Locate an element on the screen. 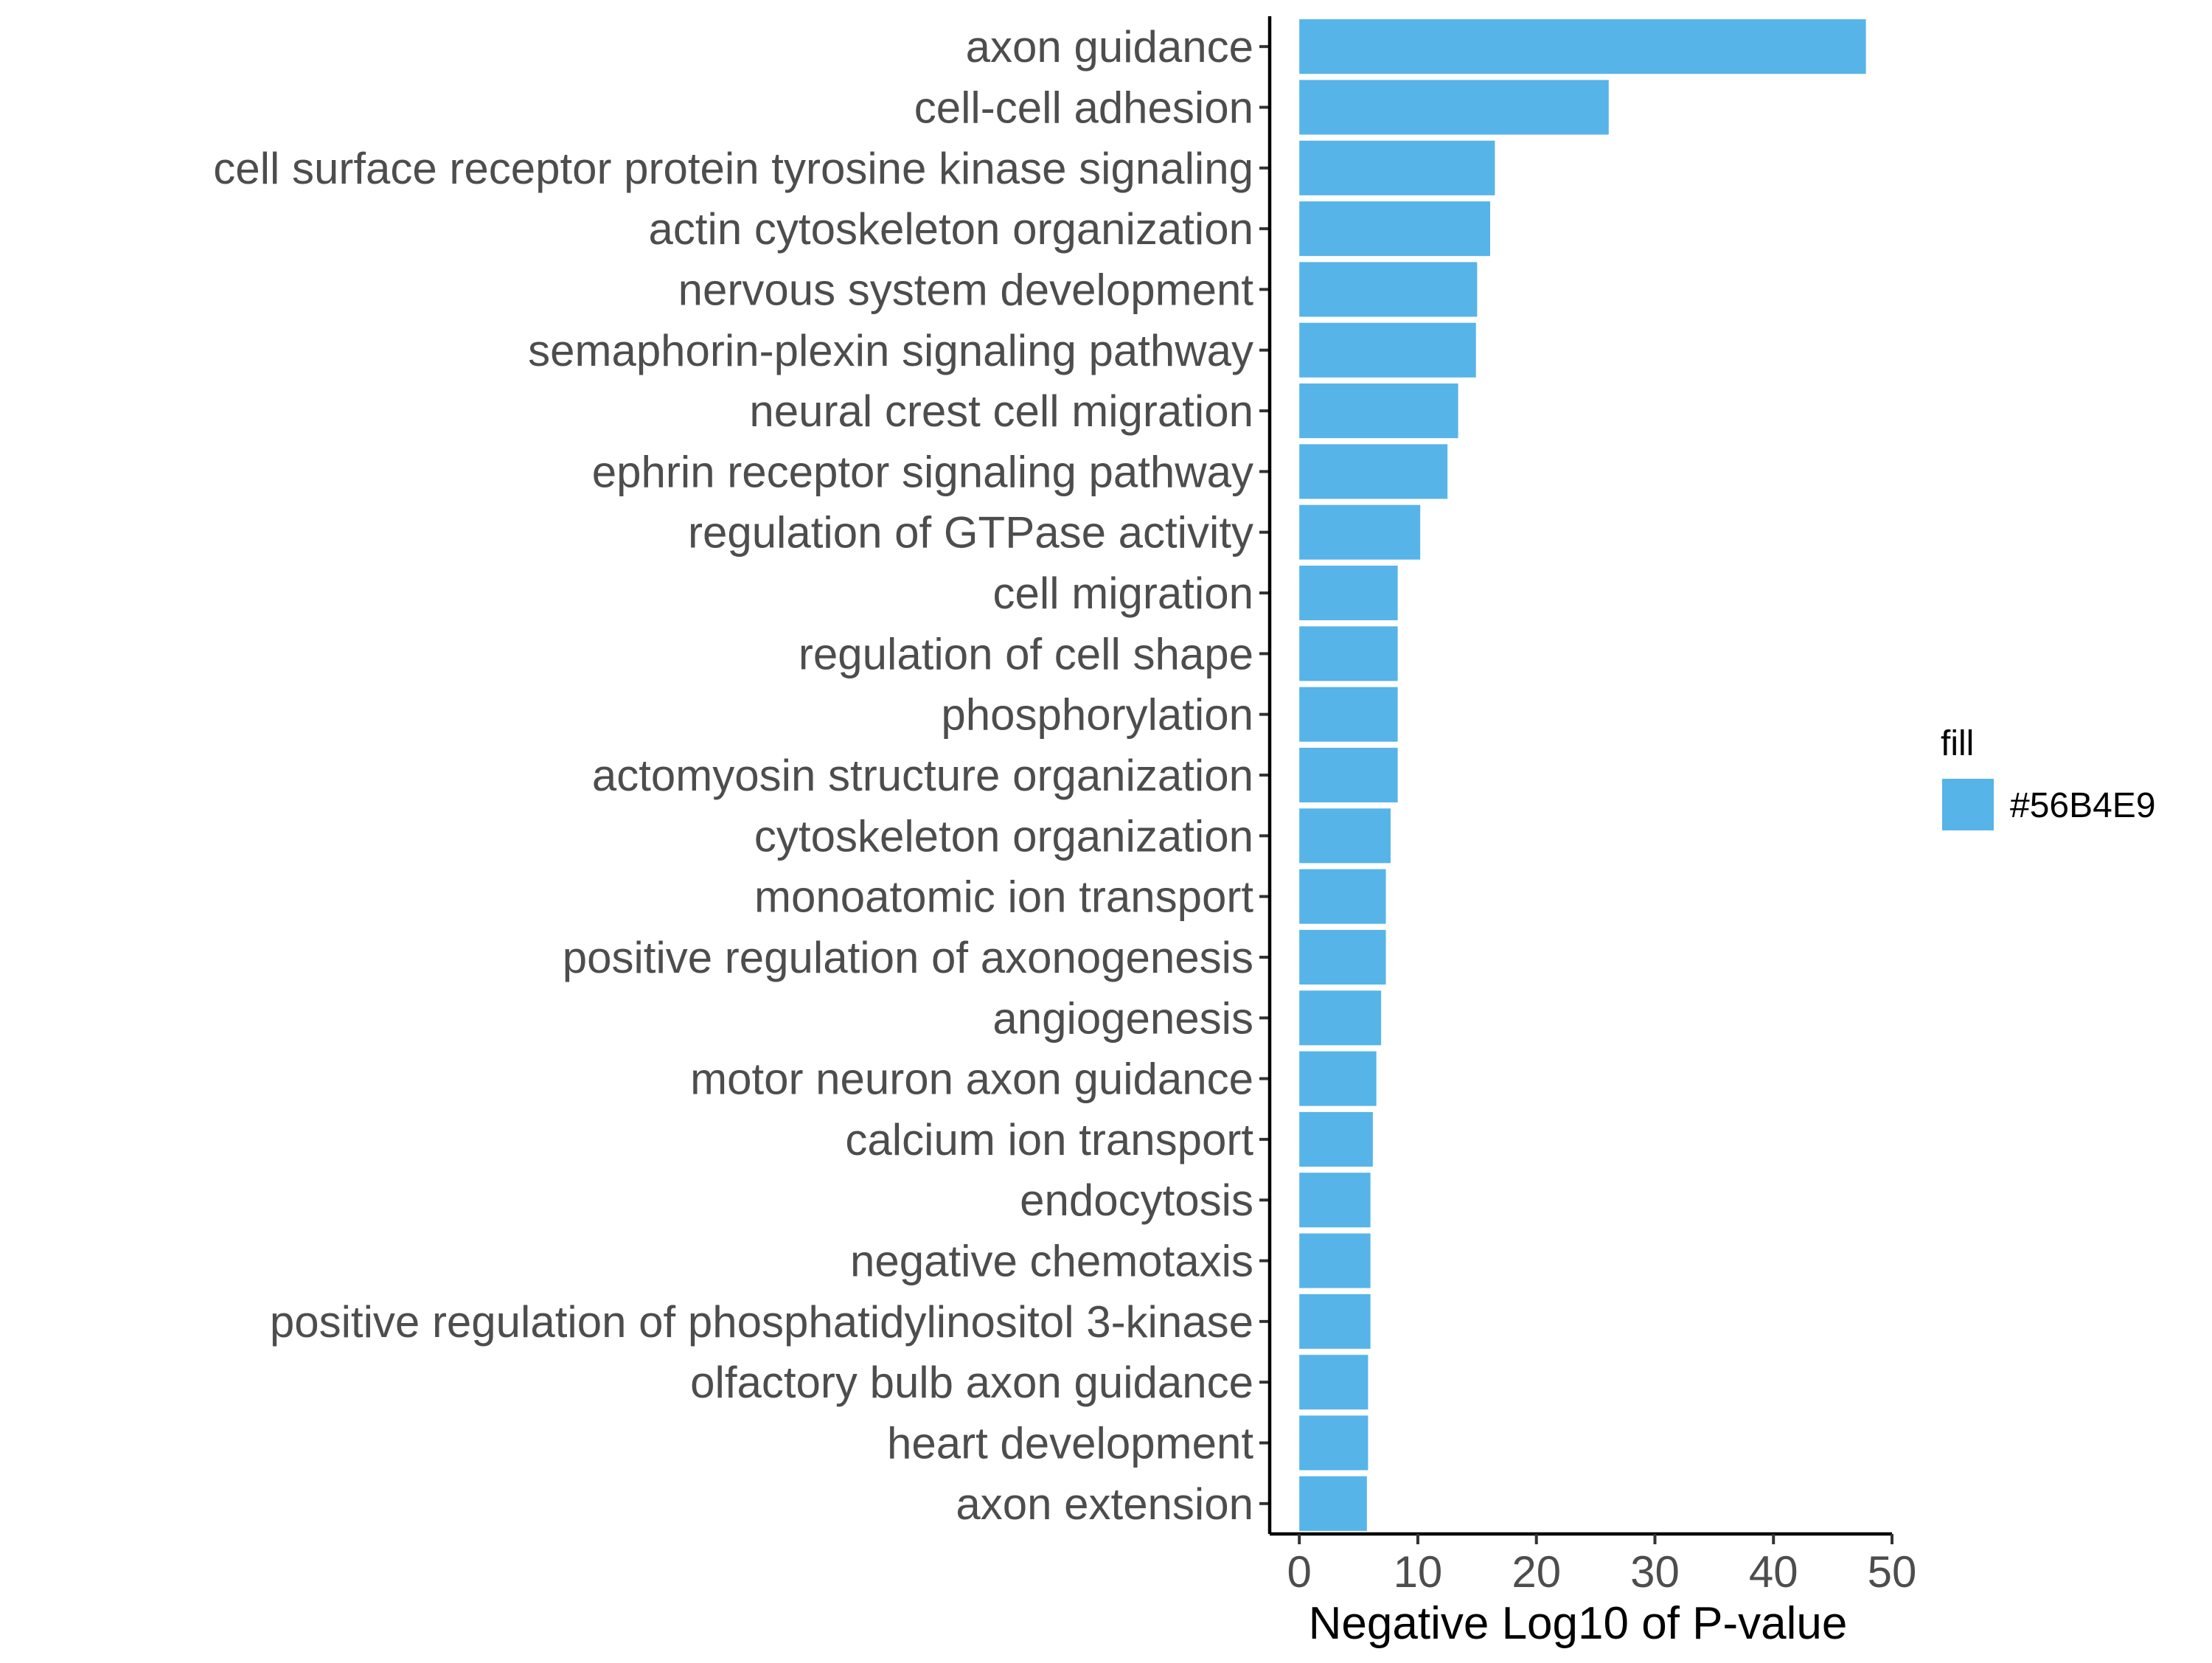 The width and height of the screenshot is (2212, 1663). legend-title: fill is located at coordinates (1957, 743).